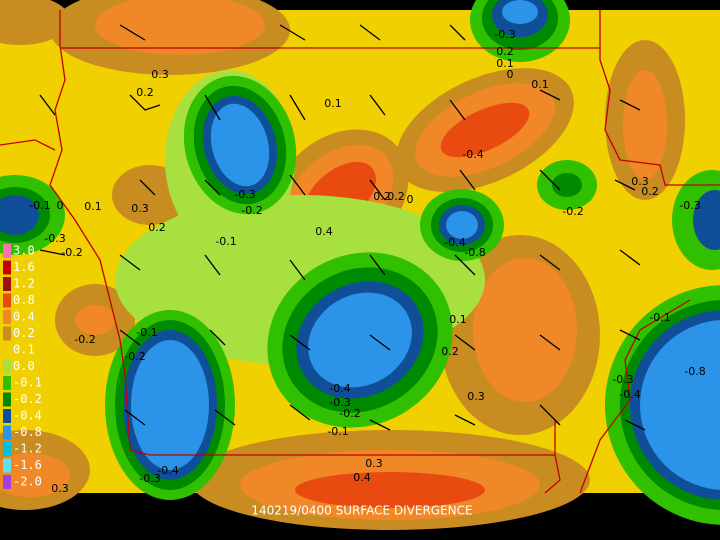 The height and width of the screenshot is (540, 720). Describe the element at coordinates (24, 300) in the screenshot. I see `legend-label: 0.8` at that location.